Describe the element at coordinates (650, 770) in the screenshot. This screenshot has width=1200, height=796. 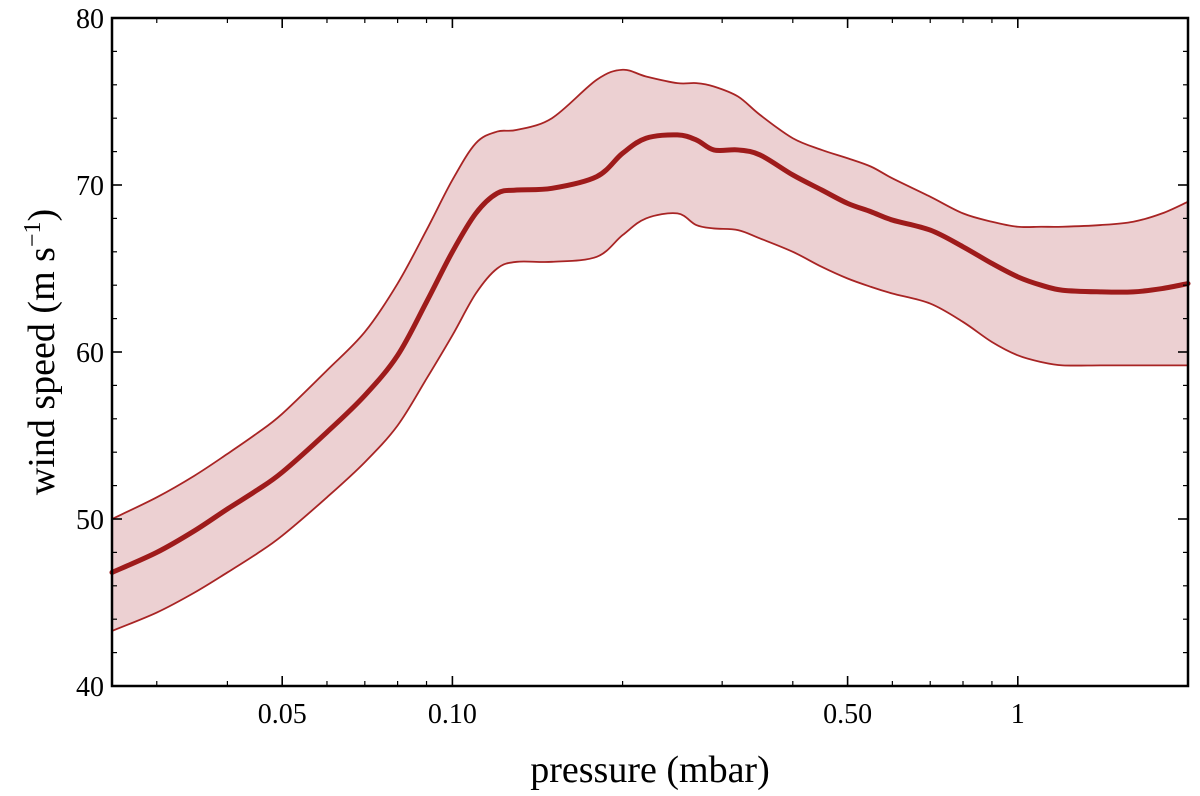
I see `x-axis-title: pressure (mbar)` at that location.